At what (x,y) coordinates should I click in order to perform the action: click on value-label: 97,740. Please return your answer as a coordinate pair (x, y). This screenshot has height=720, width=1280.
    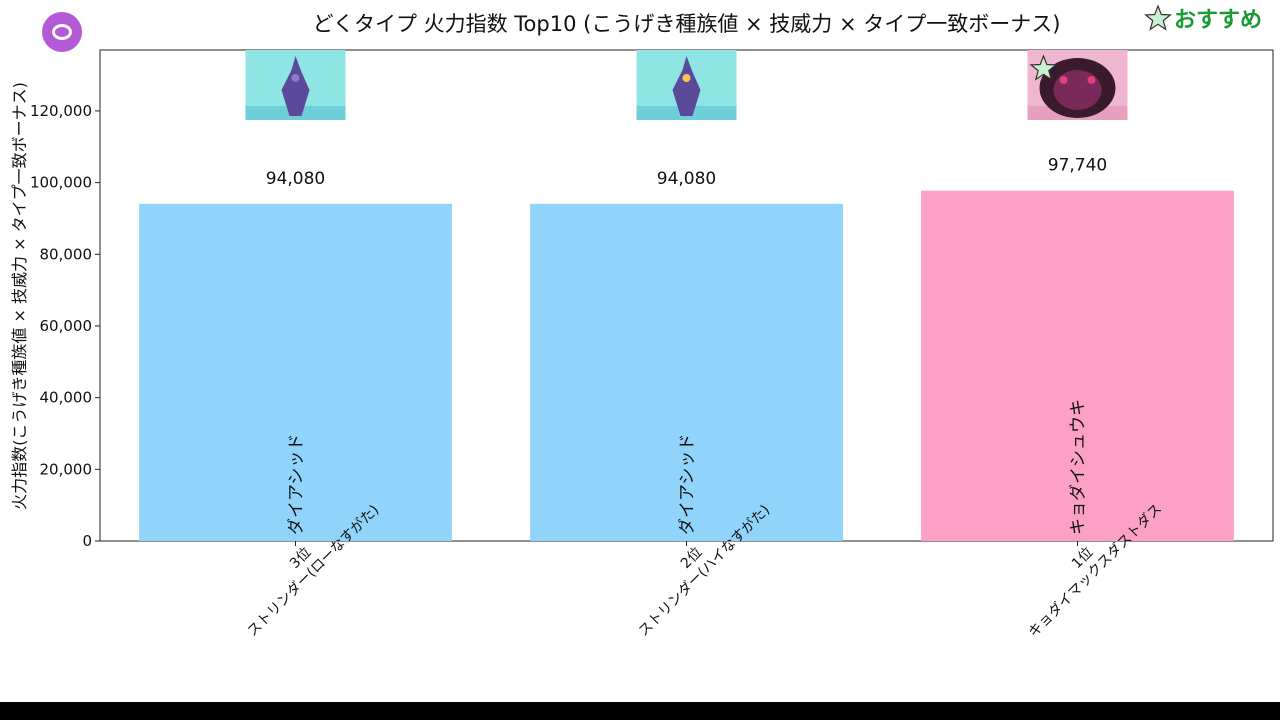
    Looking at the image, I should click on (1077, 166).